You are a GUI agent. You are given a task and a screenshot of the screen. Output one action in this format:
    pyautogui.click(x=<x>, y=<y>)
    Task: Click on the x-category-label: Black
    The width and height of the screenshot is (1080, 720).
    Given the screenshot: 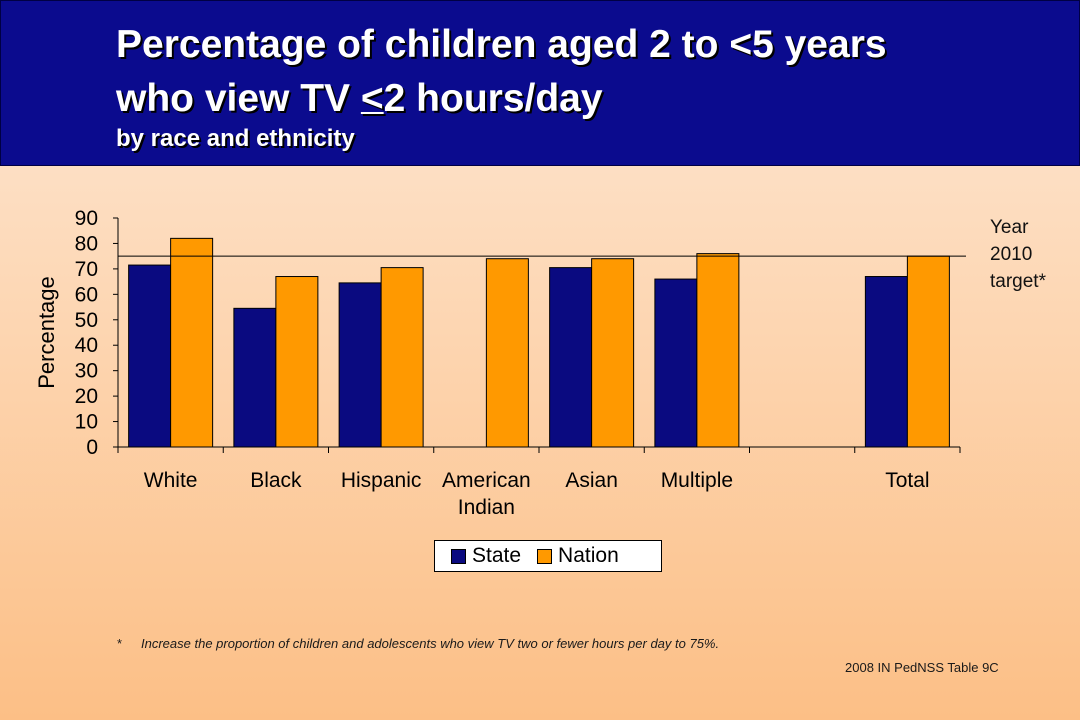 What is the action you would take?
    pyautogui.click(x=276, y=480)
    